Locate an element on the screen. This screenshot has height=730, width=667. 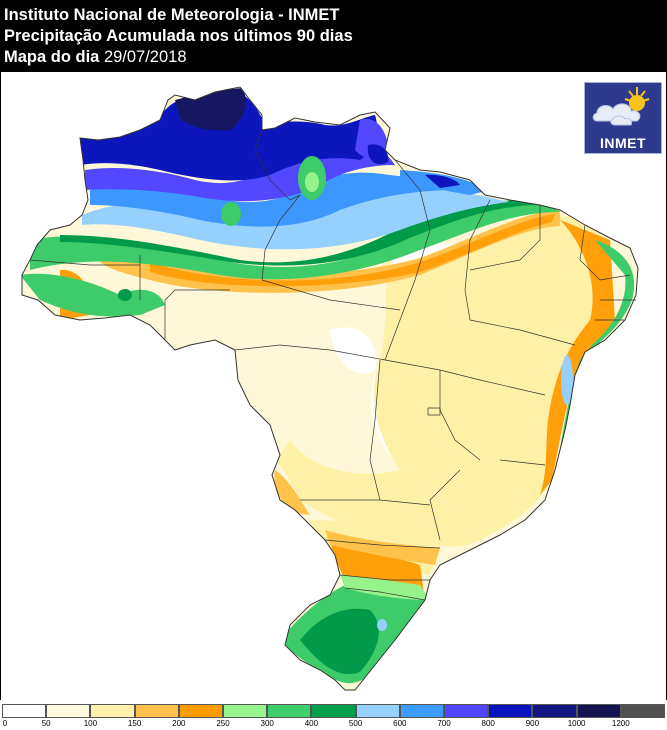
legend-tick-label: 400 is located at coordinates (311, 723).